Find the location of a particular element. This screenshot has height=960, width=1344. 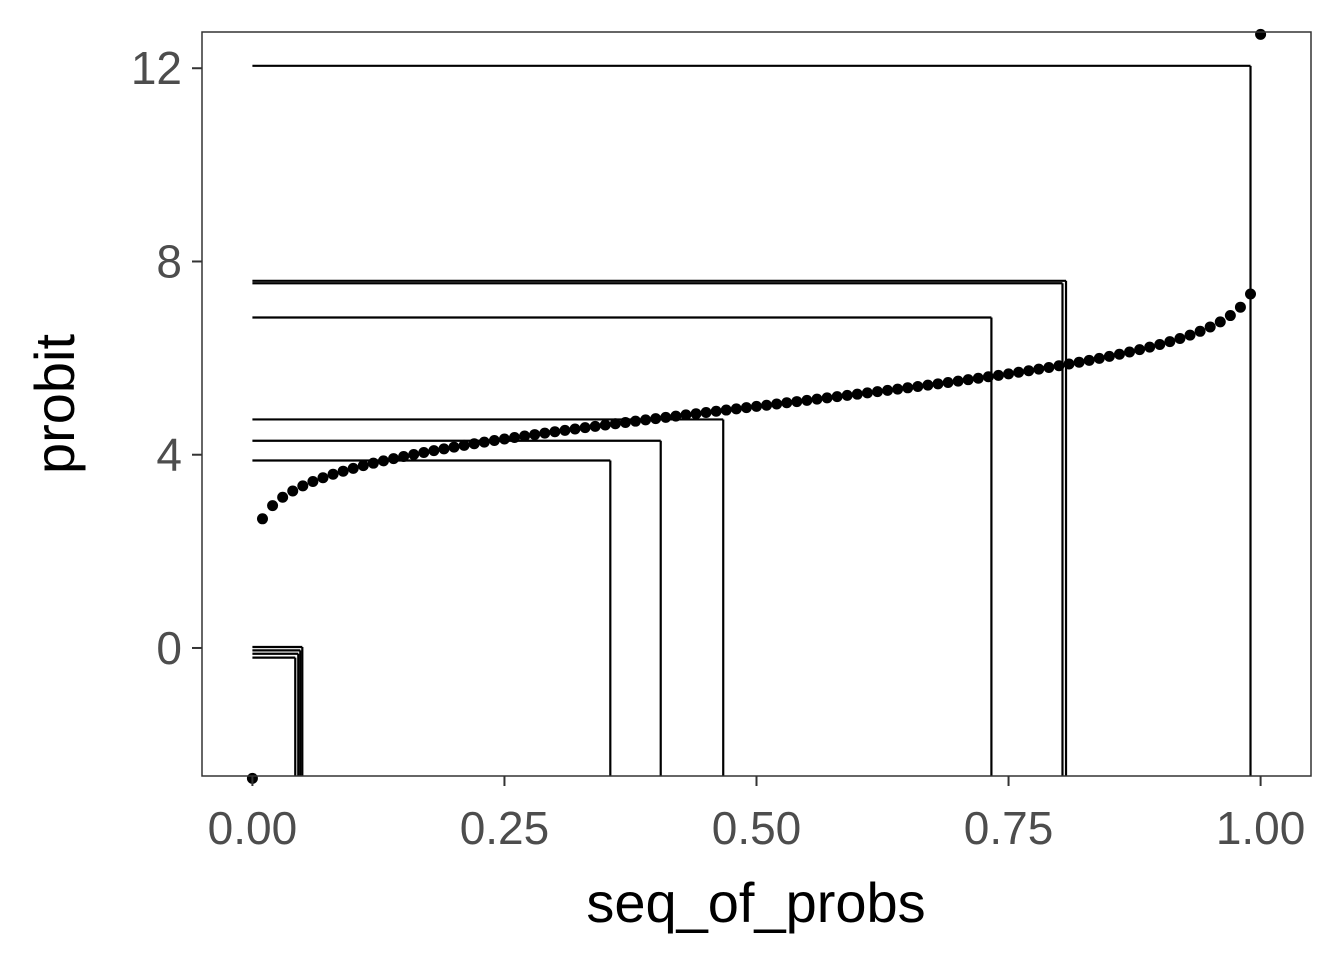

y-tick-label: 8 is located at coordinates (169, 261).